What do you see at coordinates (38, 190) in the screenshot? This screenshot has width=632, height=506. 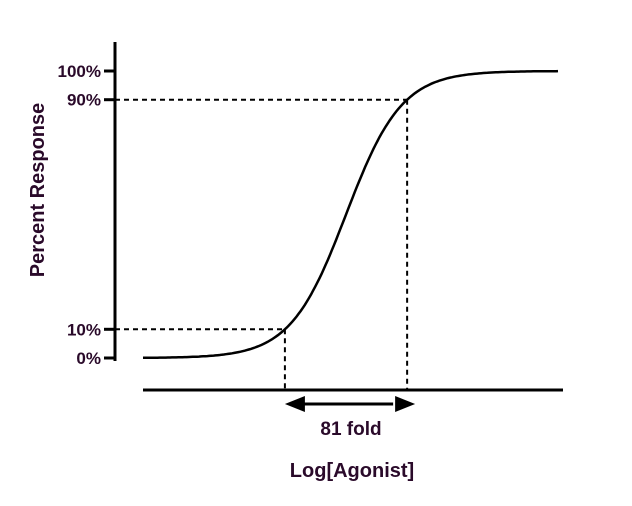 I see `y-axis-title: Percent Response` at bounding box center [38, 190].